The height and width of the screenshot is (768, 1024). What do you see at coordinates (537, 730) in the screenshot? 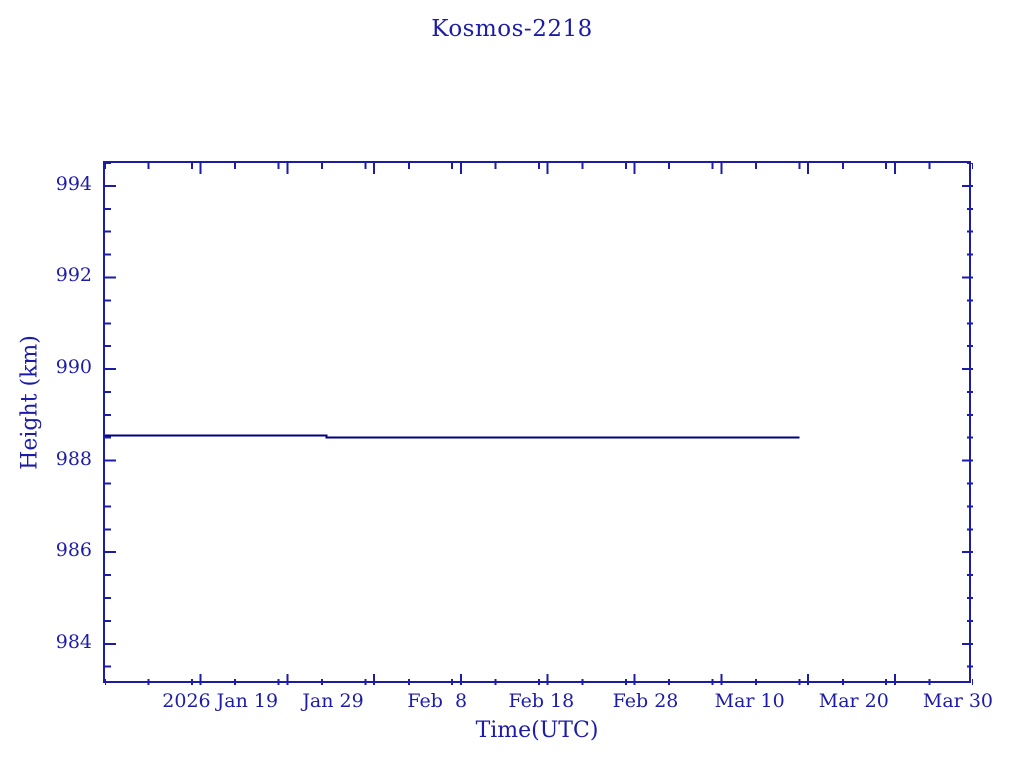
I see `x-axis-title: Time(UTC)` at bounding box center [537, 730].